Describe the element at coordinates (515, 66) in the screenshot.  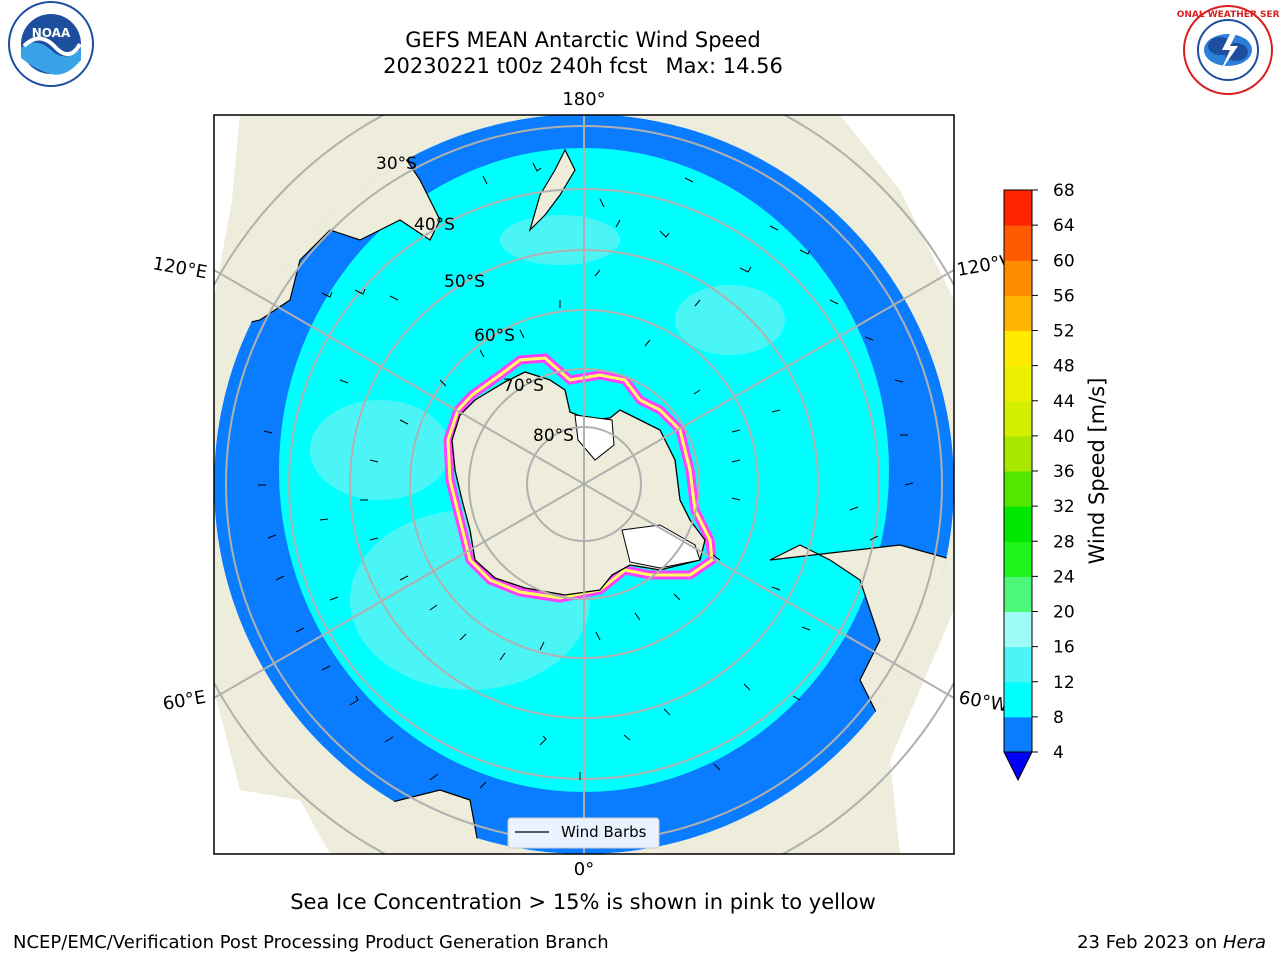
I see `forecast-run: 20230221 t00z 240h fcst` at that location.